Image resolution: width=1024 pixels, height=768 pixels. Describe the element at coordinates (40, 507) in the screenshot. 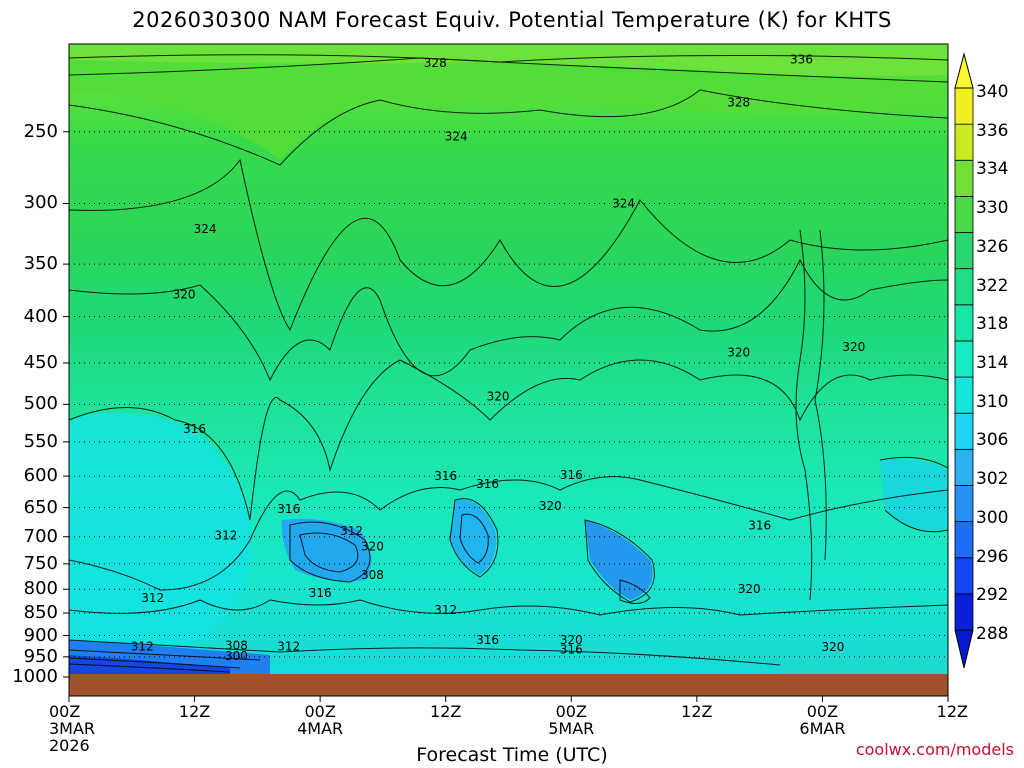

I see `y-tick-label: 650` at that location.